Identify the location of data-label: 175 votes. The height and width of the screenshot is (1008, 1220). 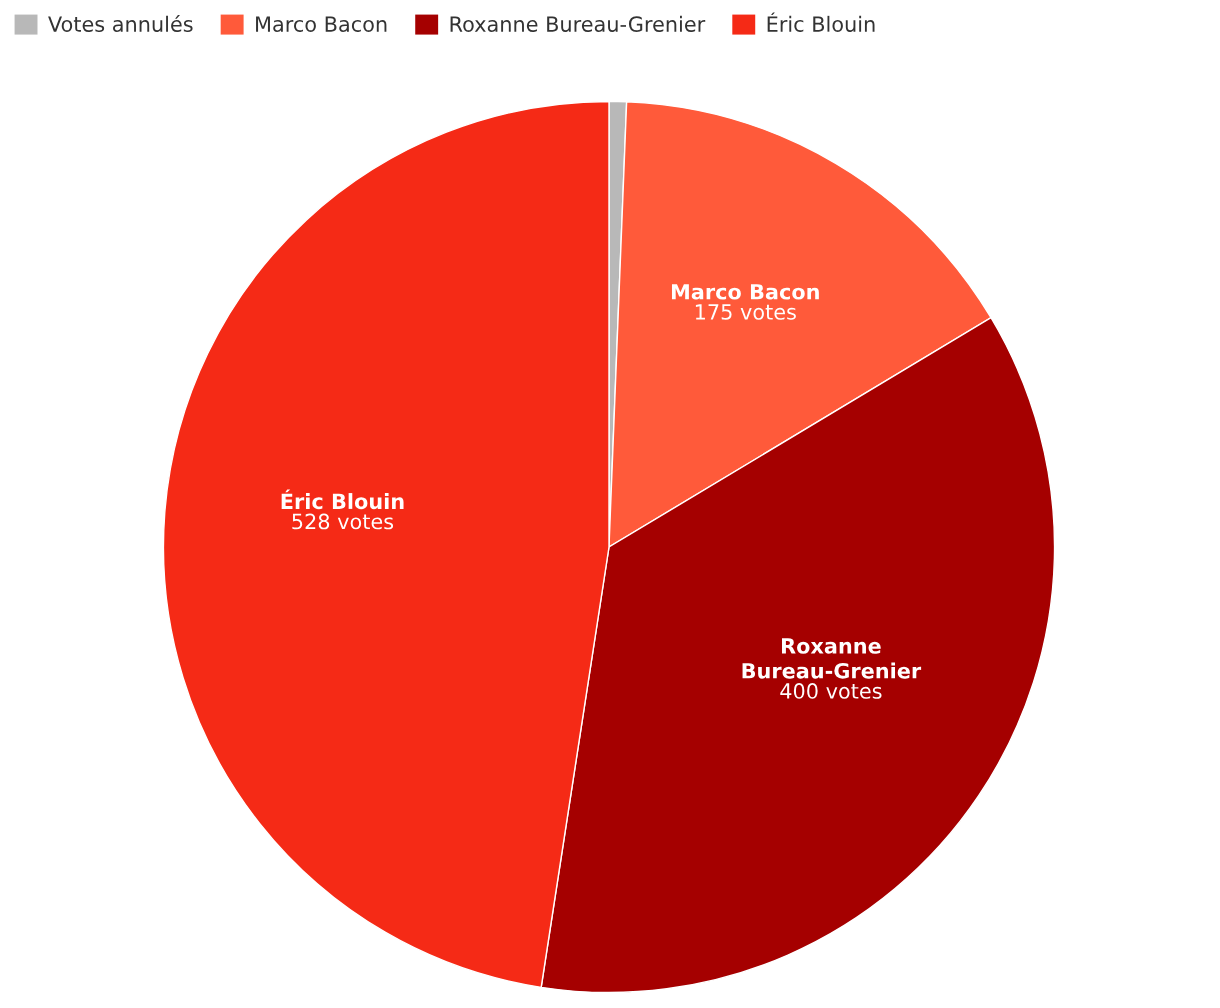
(745, 312).